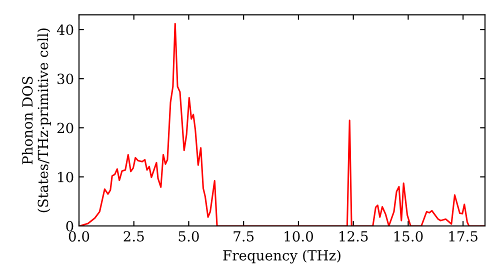 Image resolution: width=500 pixels, height=280 pixels. What do you see at coordinates (66, 79) in the screenshot?
I see `y-tick-label: 30` at bounding box center [66, 79].